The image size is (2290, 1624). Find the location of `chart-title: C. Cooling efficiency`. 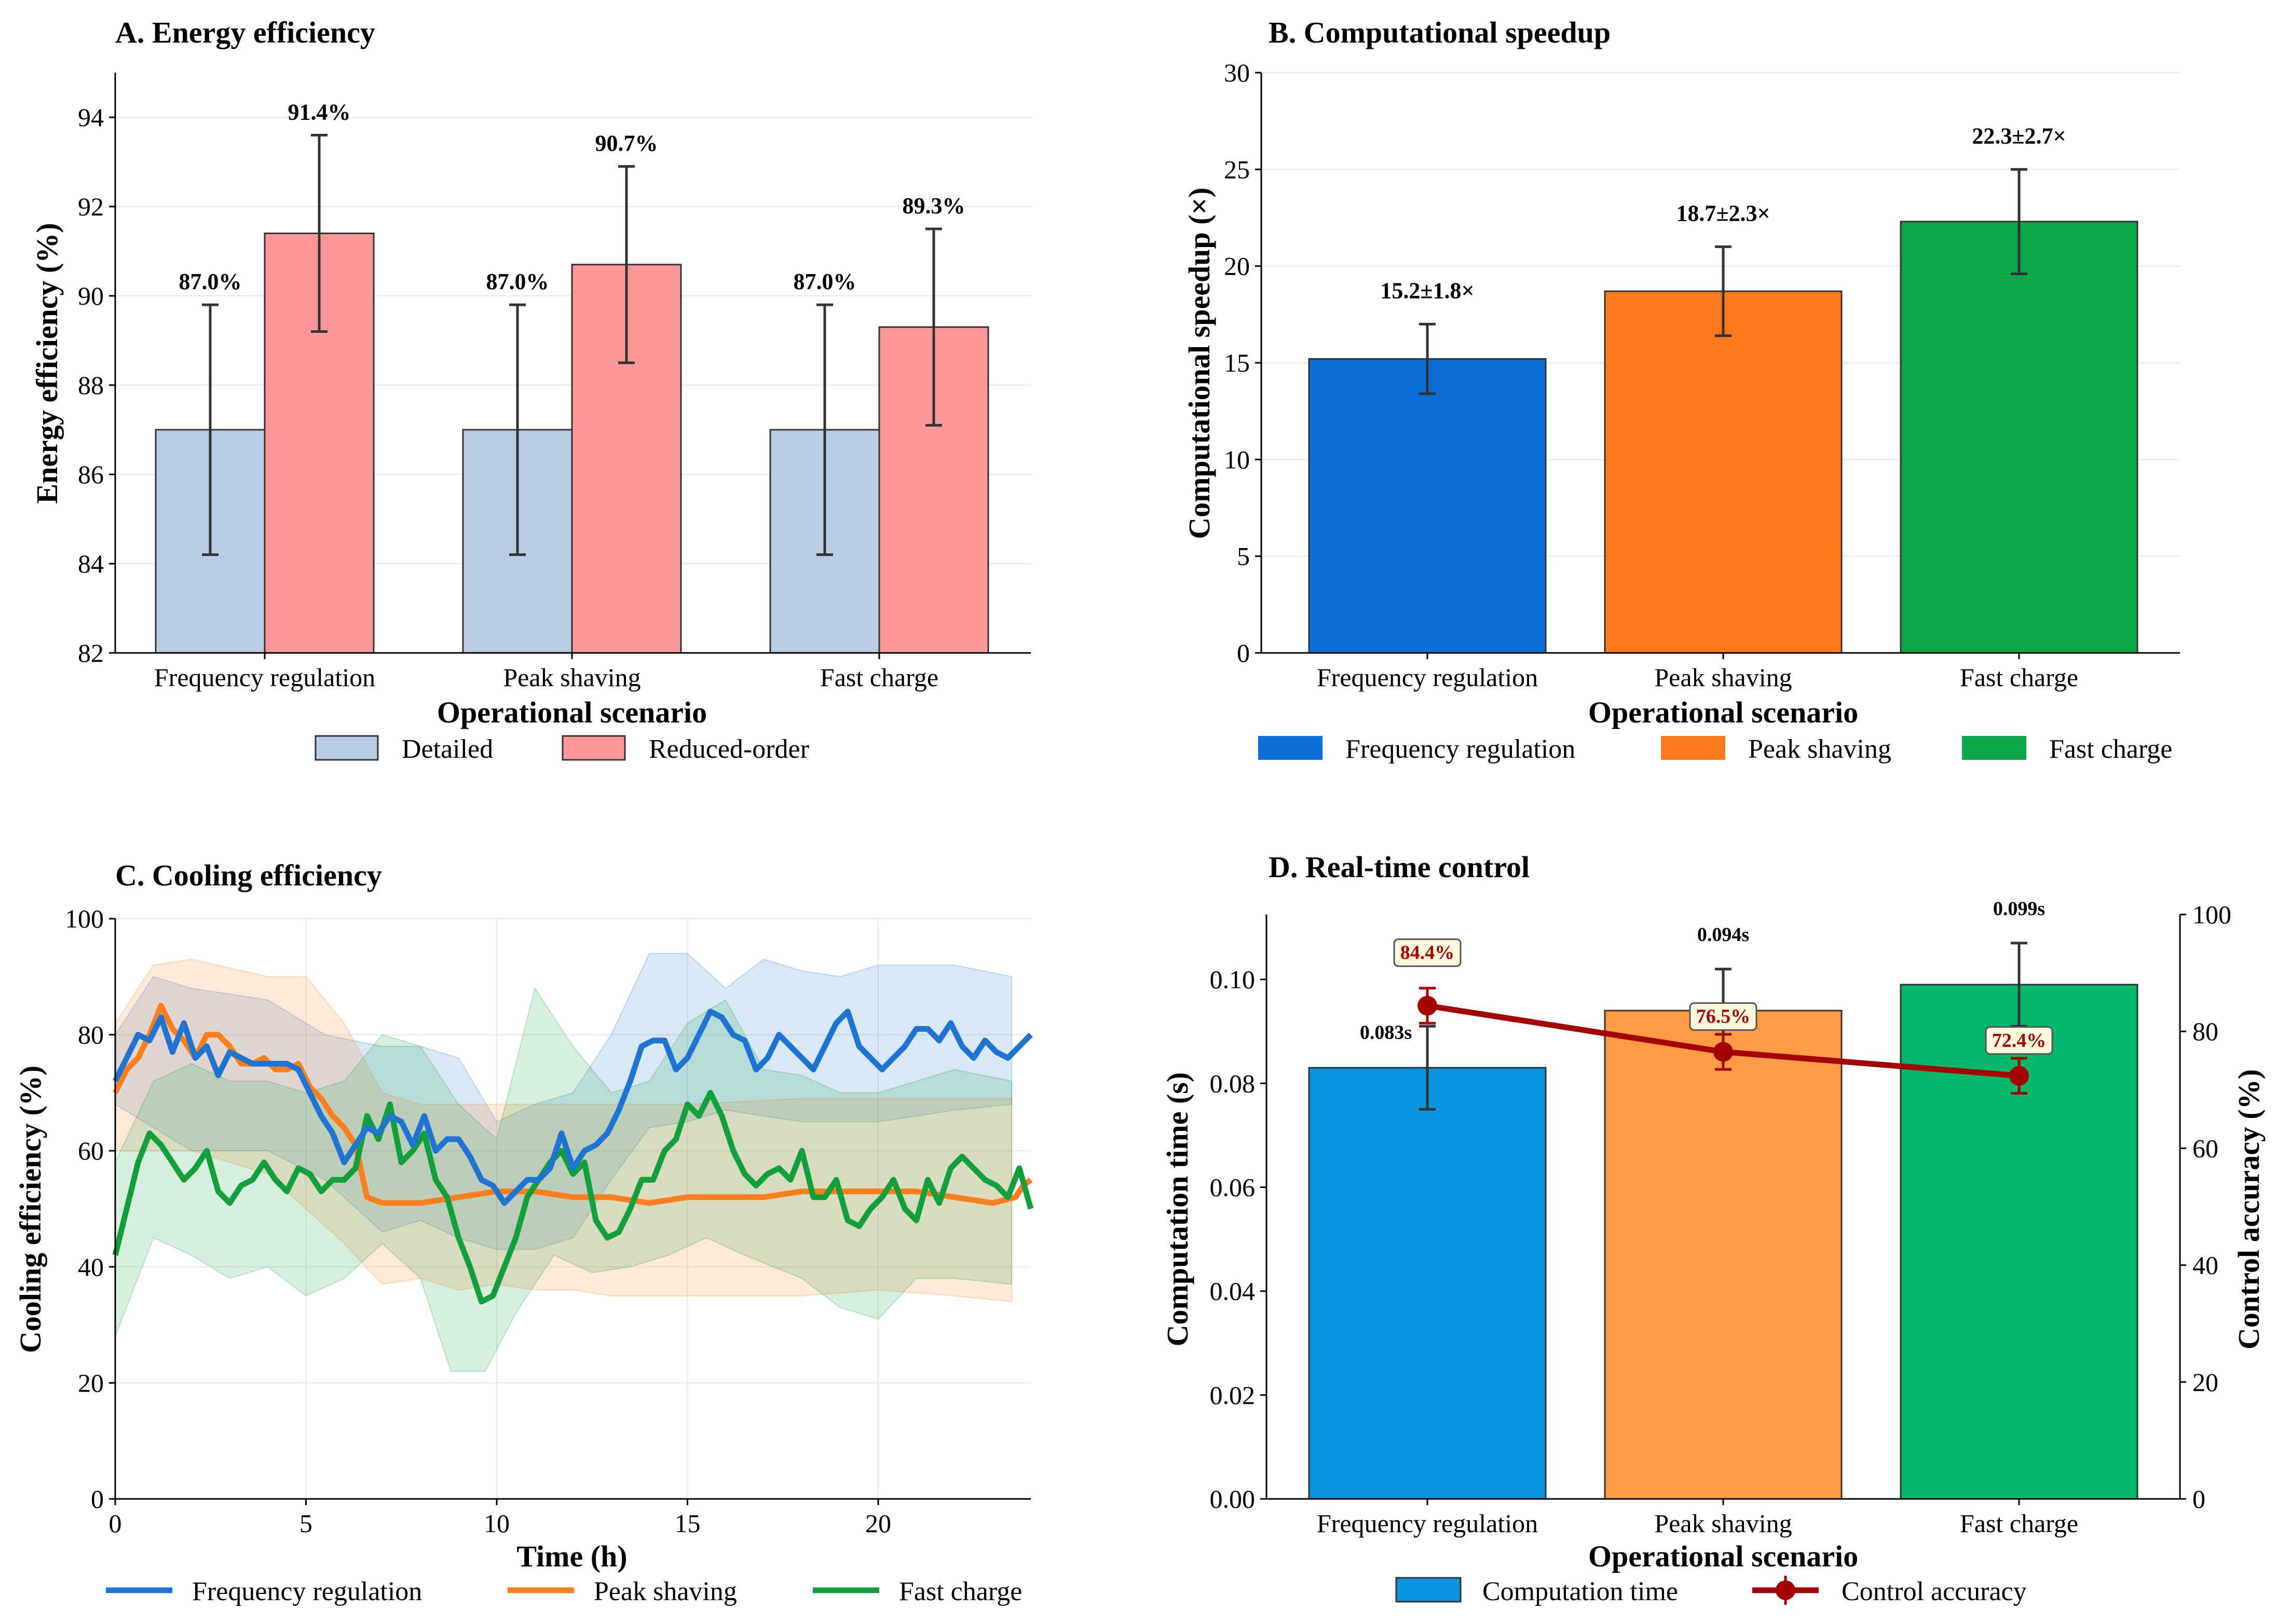

chart-title: C. Cooling efficiency is located at coordinates (248, 875).